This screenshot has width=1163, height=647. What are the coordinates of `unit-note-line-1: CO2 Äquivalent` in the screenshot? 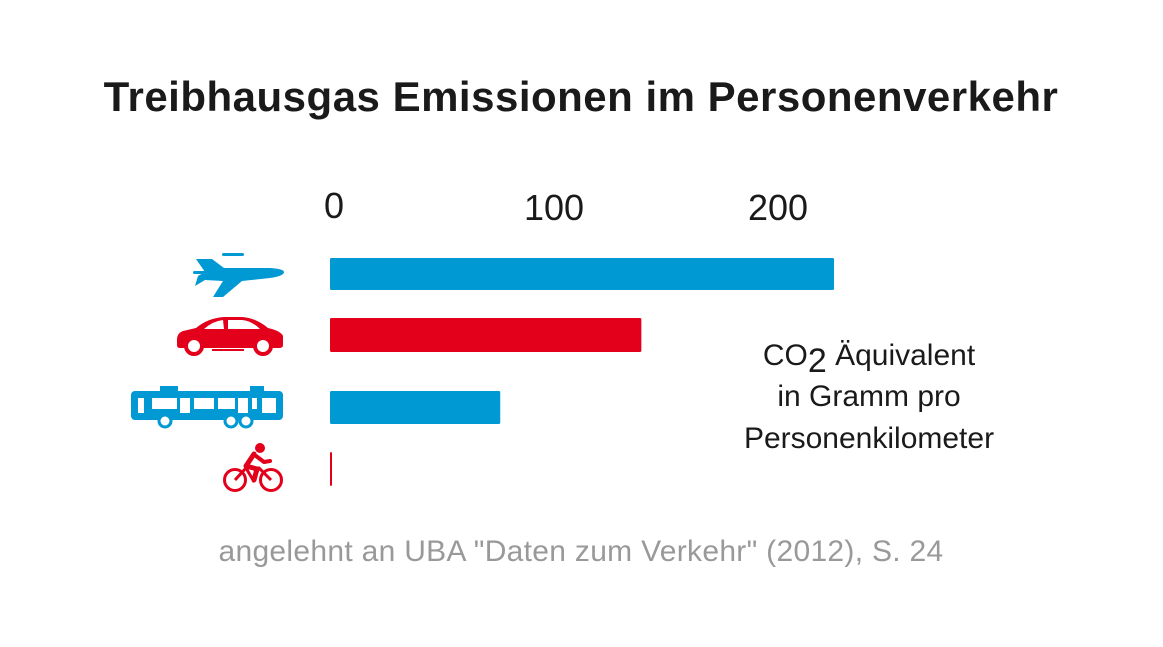 It's located at (869, 359).